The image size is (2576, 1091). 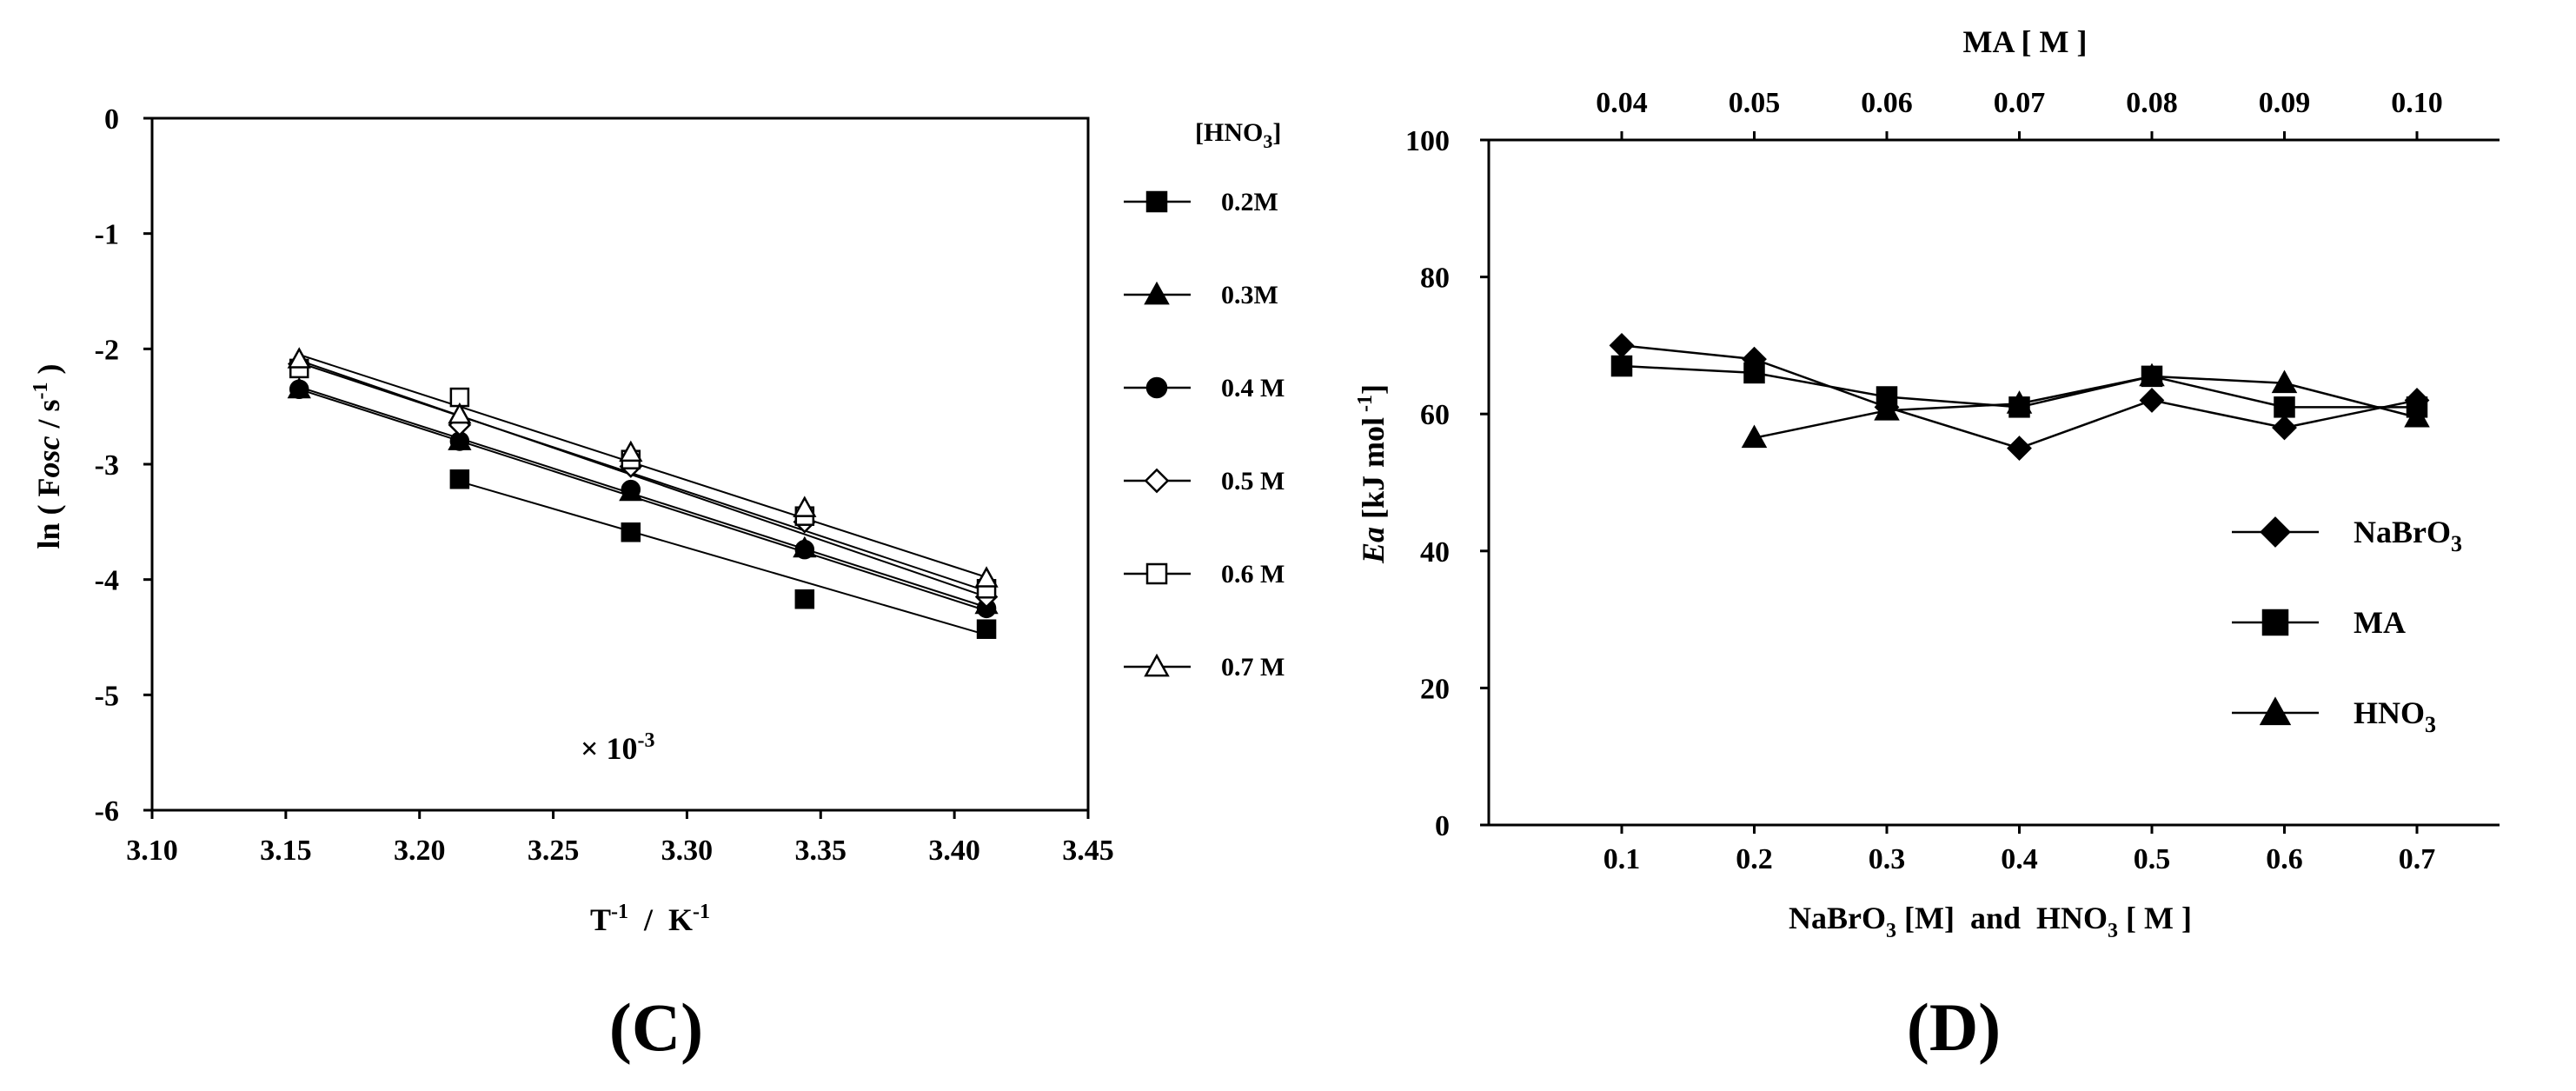 What do you see at coordinates (1435, 689) in the screenshot?
I see `panel-d-y-tick-label: 20` at bounding box center [1435, 689].